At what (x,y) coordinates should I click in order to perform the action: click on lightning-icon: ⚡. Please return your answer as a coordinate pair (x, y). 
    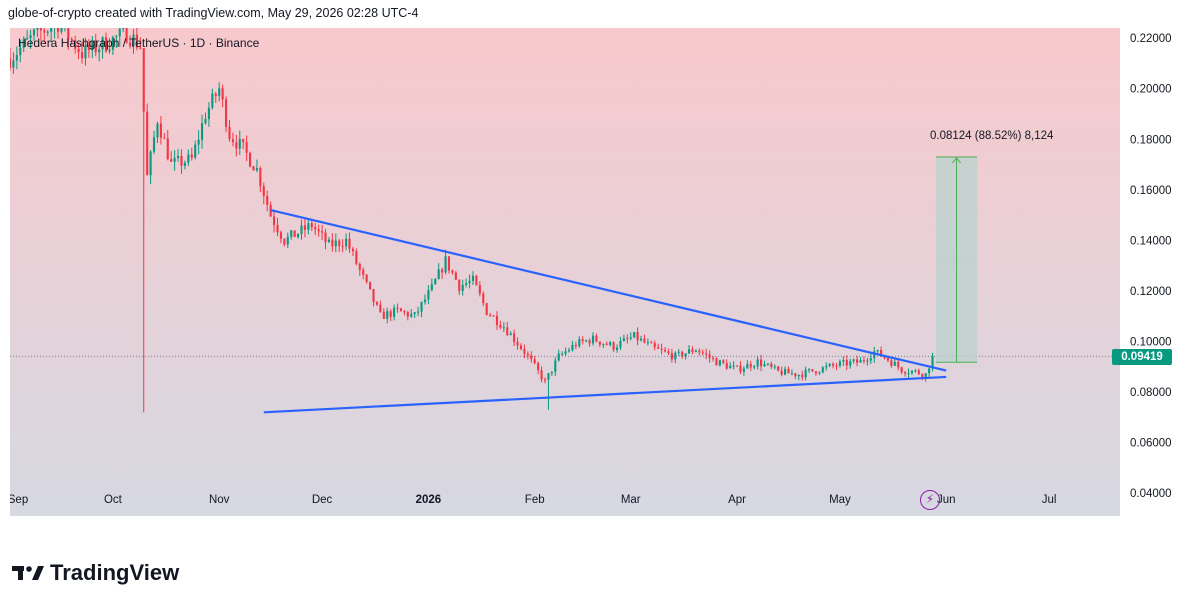
    Looking at the image, I should click on (930, 500).